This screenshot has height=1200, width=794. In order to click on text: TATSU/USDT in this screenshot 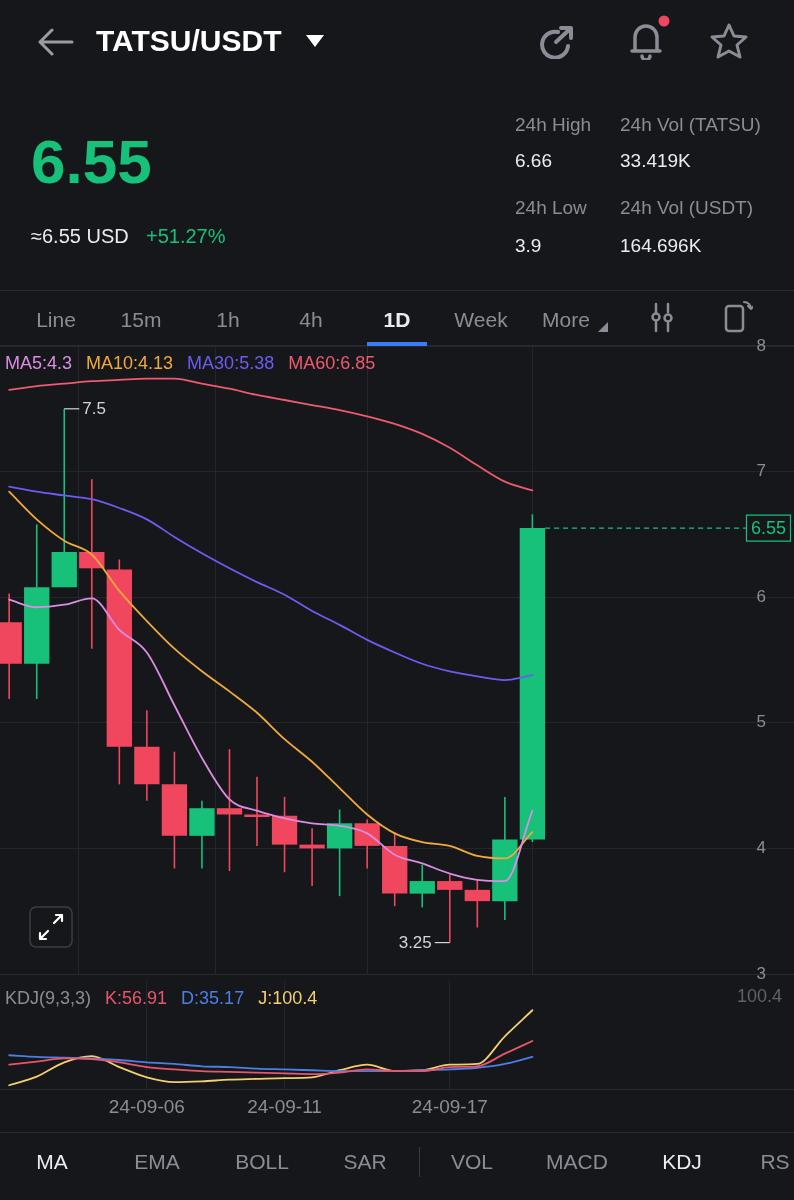, I will do `click(189, 40)`.